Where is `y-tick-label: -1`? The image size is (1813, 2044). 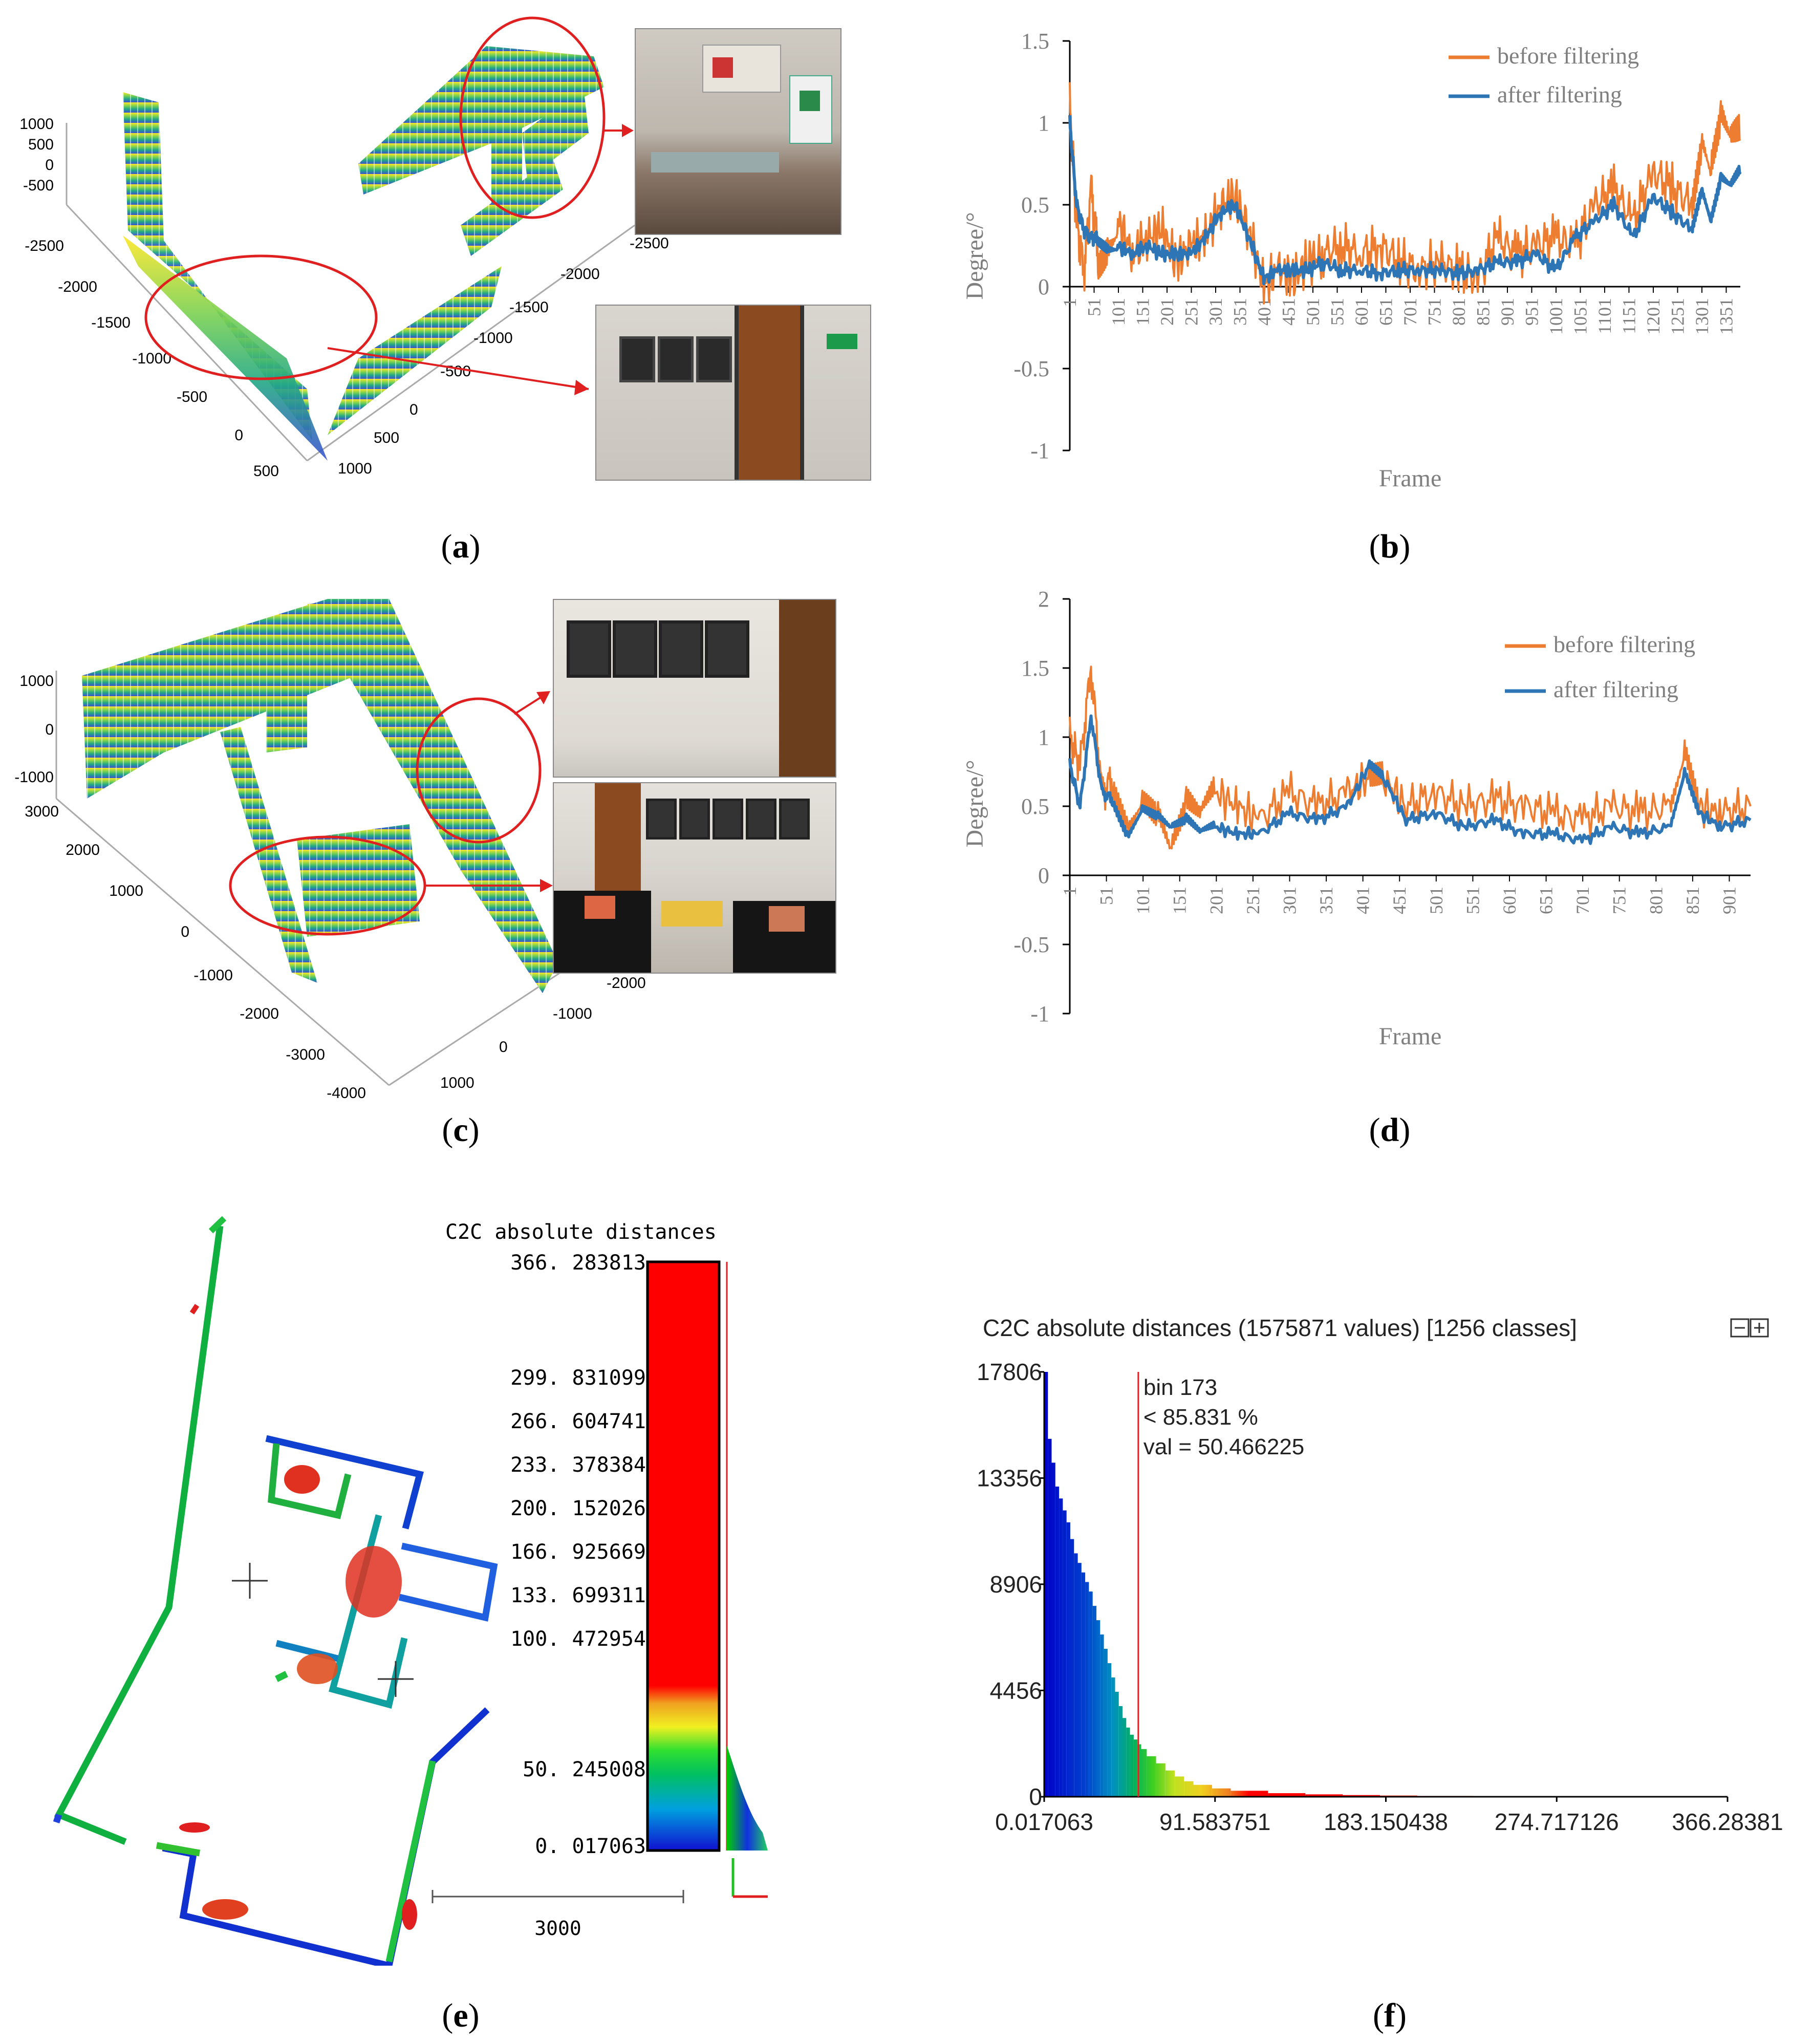
y-tick-label: -1 is located at coordinates (1040, 450).